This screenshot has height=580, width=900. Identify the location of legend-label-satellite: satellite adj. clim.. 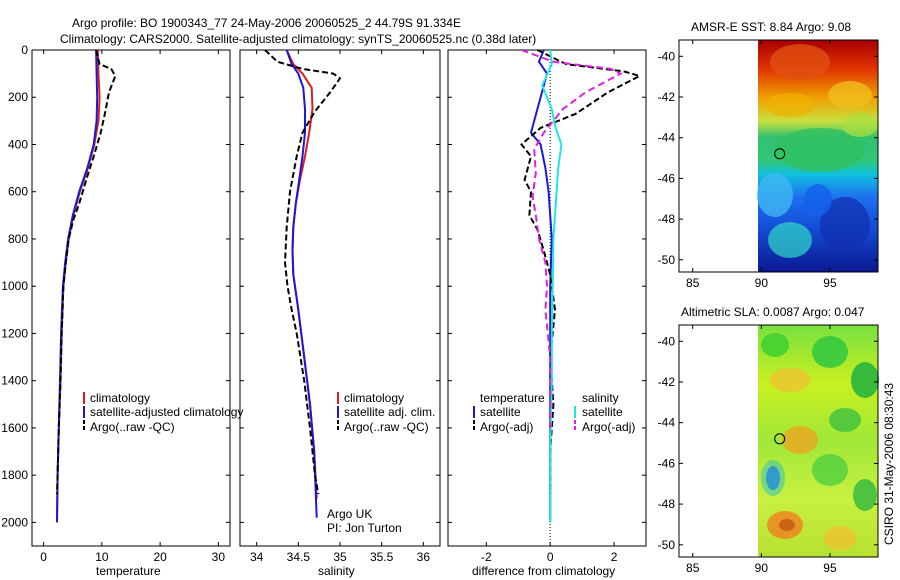
(389, 412).